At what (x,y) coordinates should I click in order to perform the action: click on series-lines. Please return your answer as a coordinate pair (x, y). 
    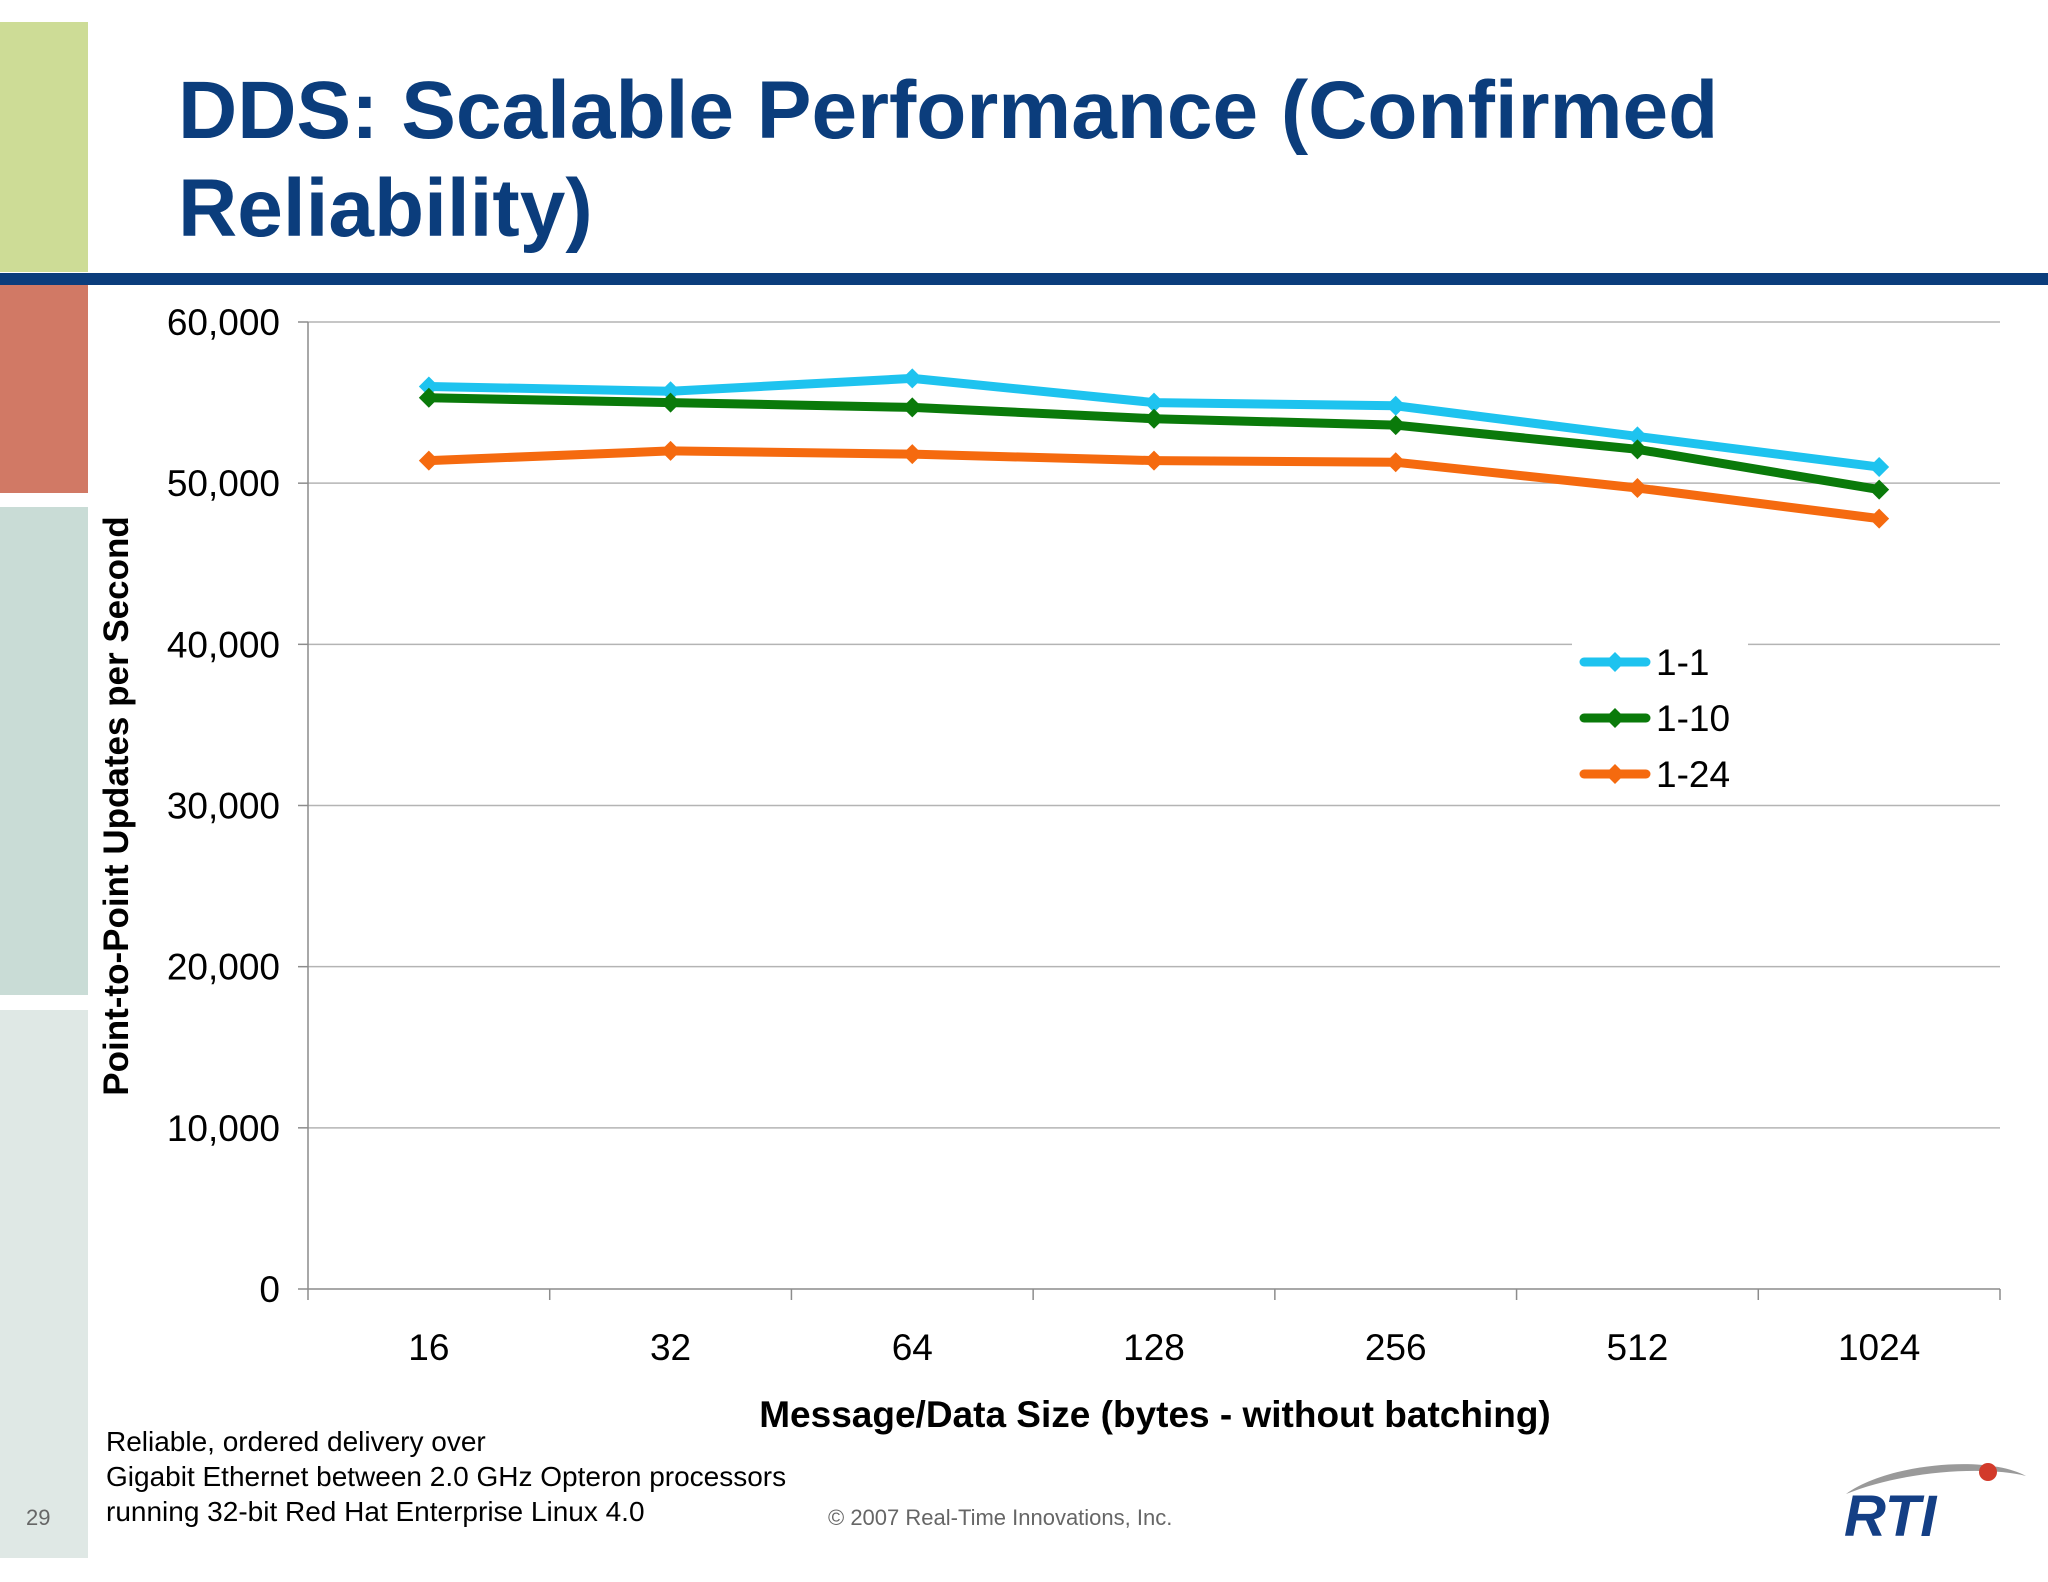
    Looking at the image, I should click on (1154, 448).